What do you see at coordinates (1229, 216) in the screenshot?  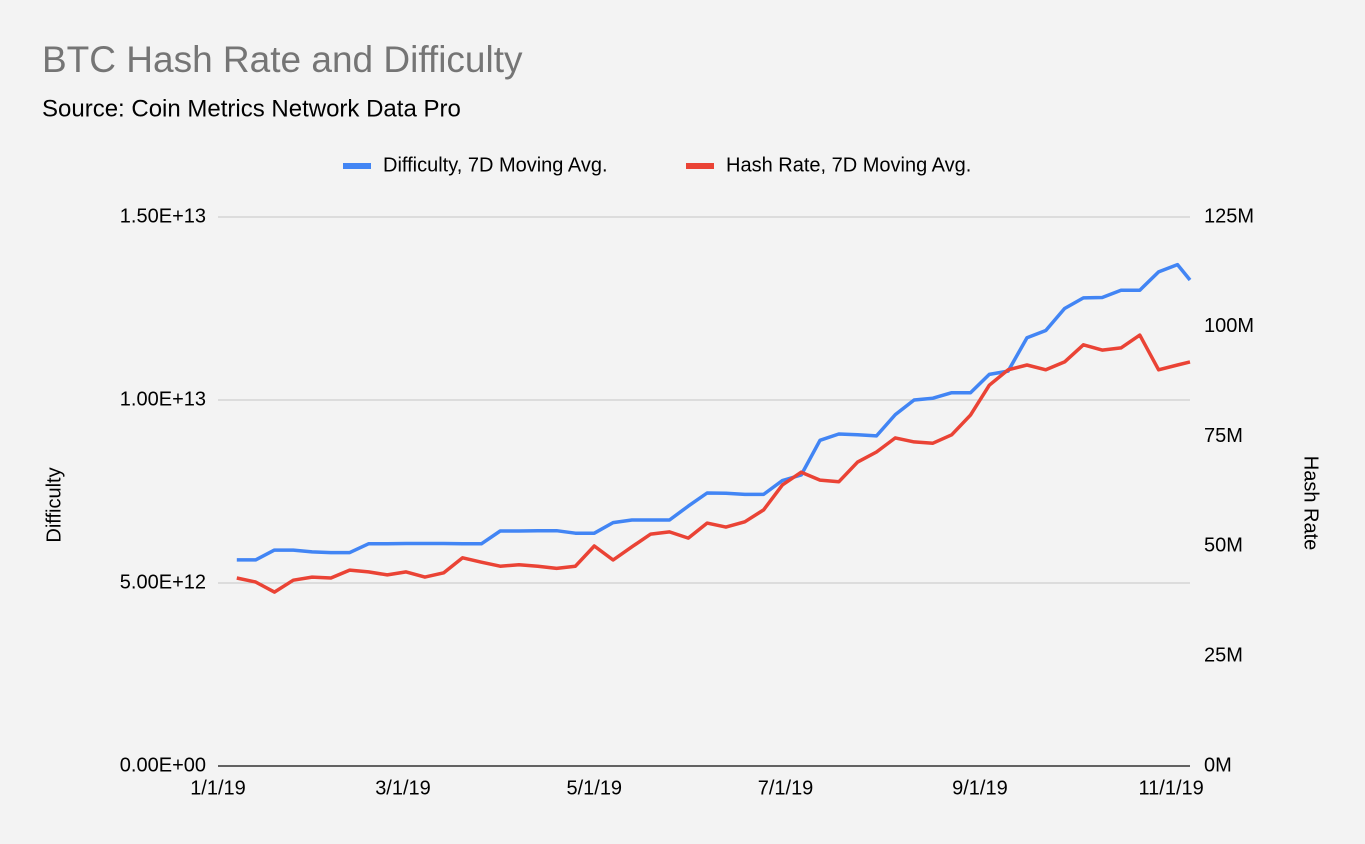 I see `y2-tick-label: 125M` at bounding box center [1229, 216].